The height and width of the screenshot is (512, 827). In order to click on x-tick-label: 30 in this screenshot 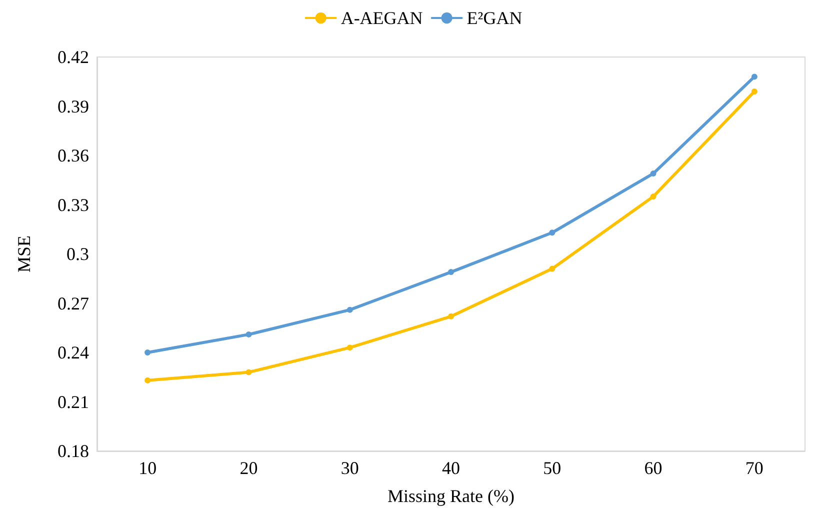, I will do `click(349, 468)`.